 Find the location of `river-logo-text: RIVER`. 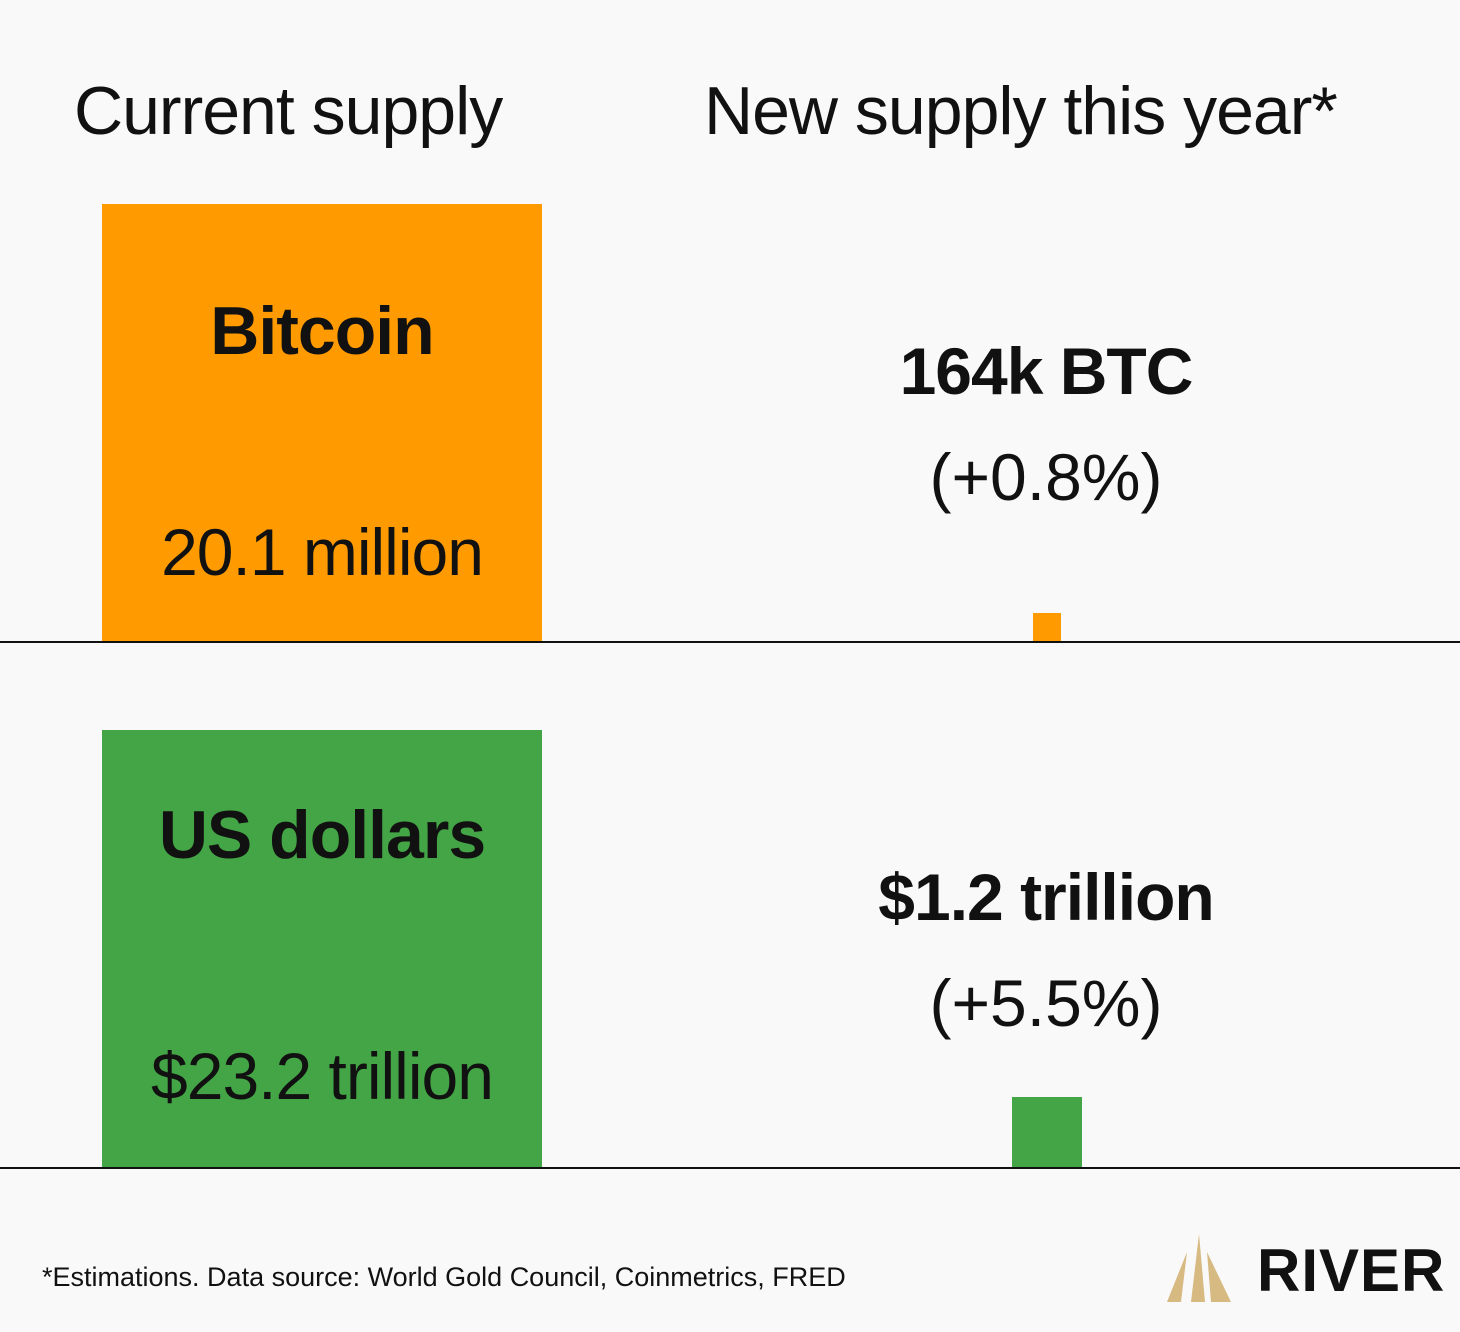

river-logo-text: RIVER is located at coordinates (1351, 1270).